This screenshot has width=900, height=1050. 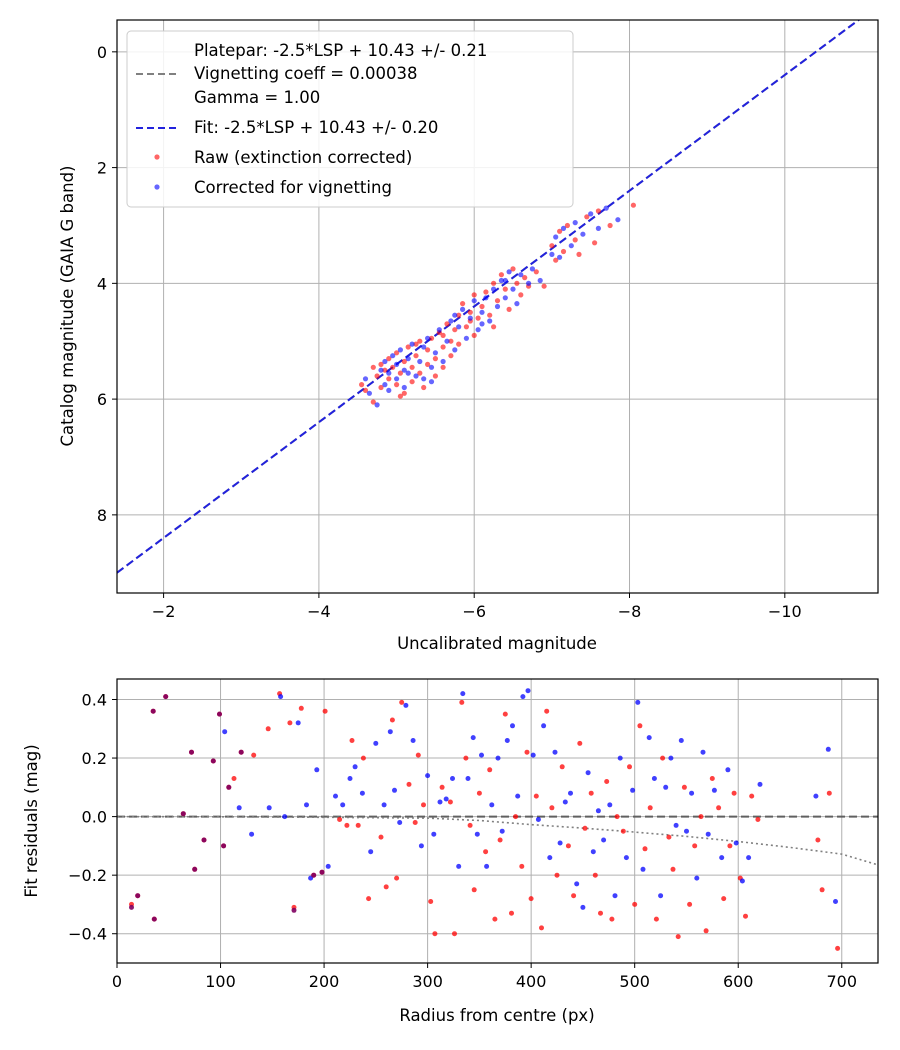 I want to click on calibration-points, so click(x=498, y=305).